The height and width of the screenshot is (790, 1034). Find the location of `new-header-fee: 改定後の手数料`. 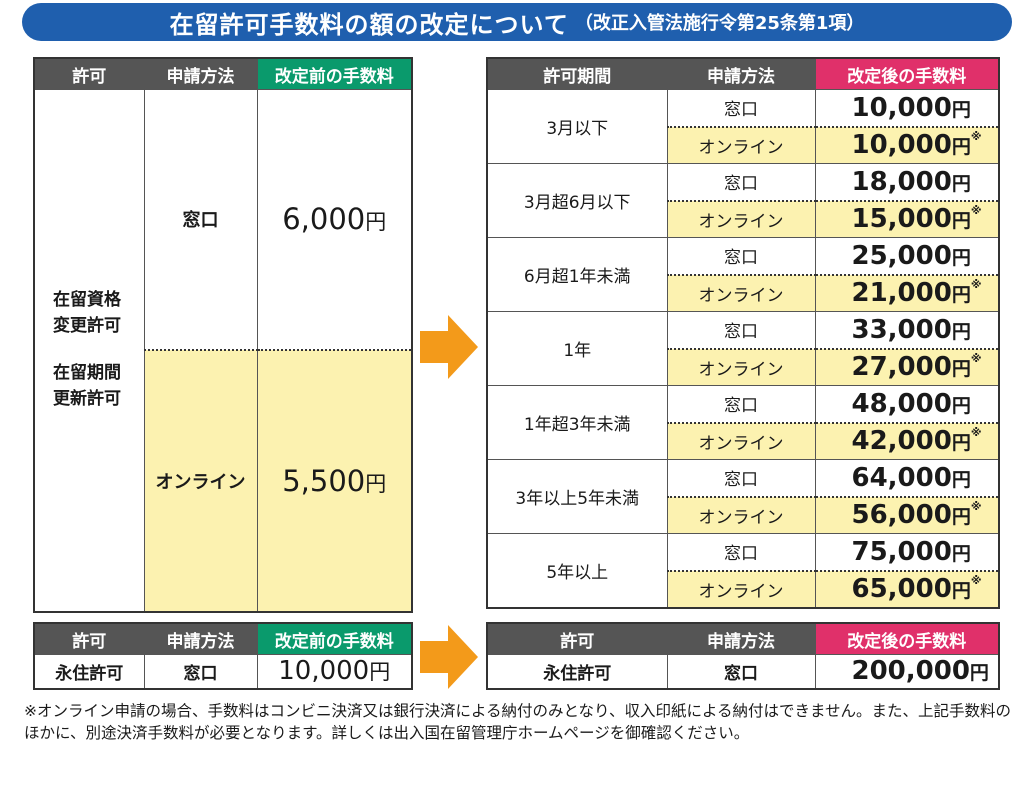

new-header-fee: 改定後の手数料 is located at coordinates (907, 73).